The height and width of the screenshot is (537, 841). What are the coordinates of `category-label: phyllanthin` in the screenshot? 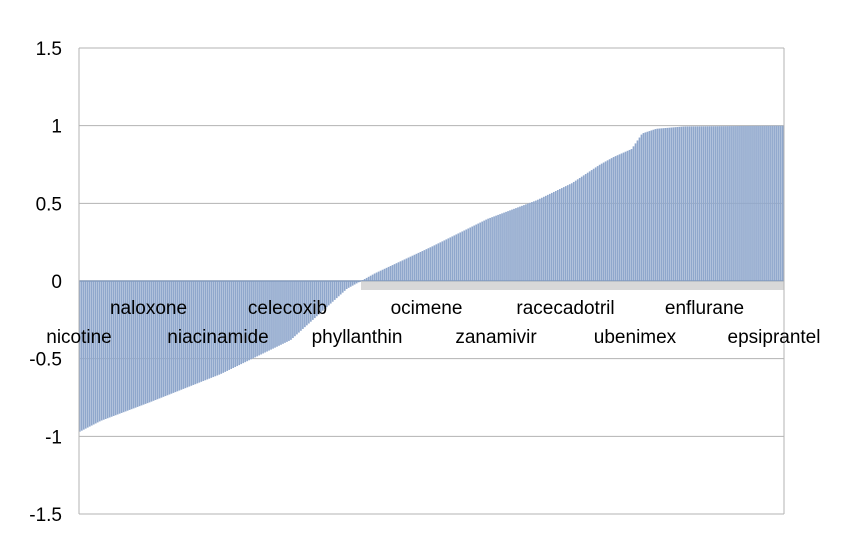 It's located at (357, 337).